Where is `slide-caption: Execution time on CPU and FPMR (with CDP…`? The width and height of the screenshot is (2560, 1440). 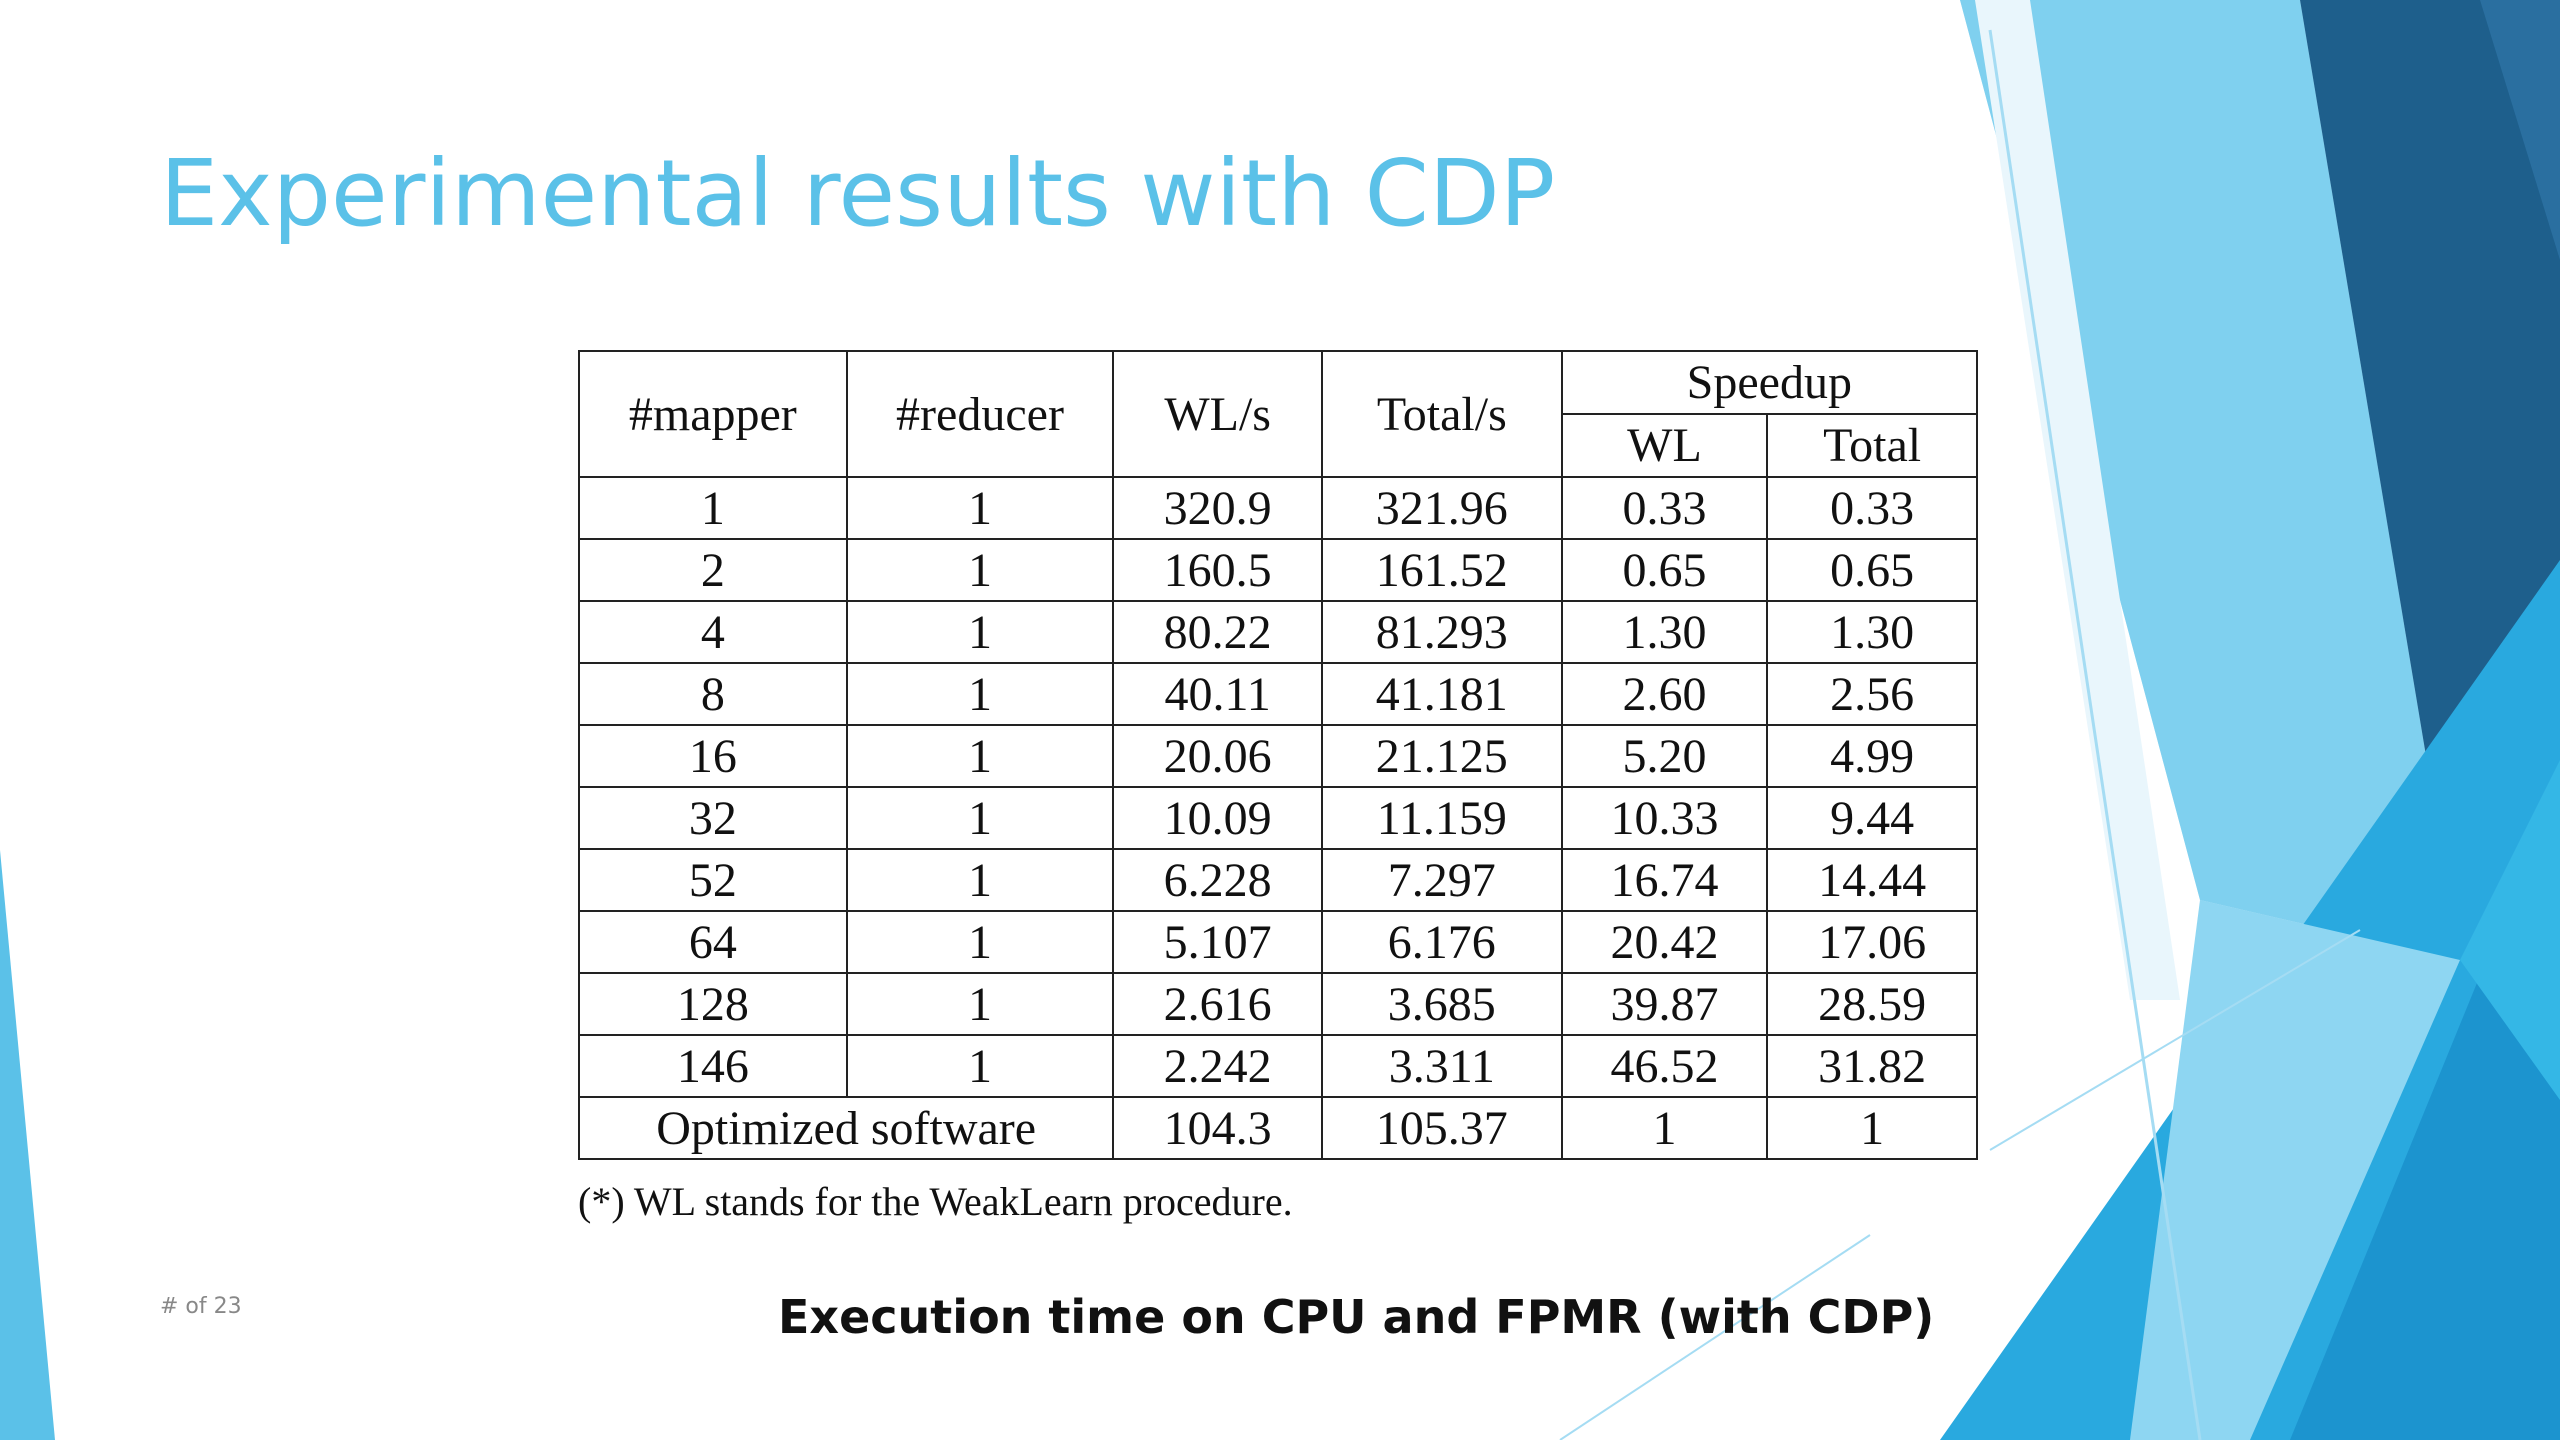
slide-caption: Execution time on CPU and FPMR (with CDP… is located at coordinates (1356, 1317).